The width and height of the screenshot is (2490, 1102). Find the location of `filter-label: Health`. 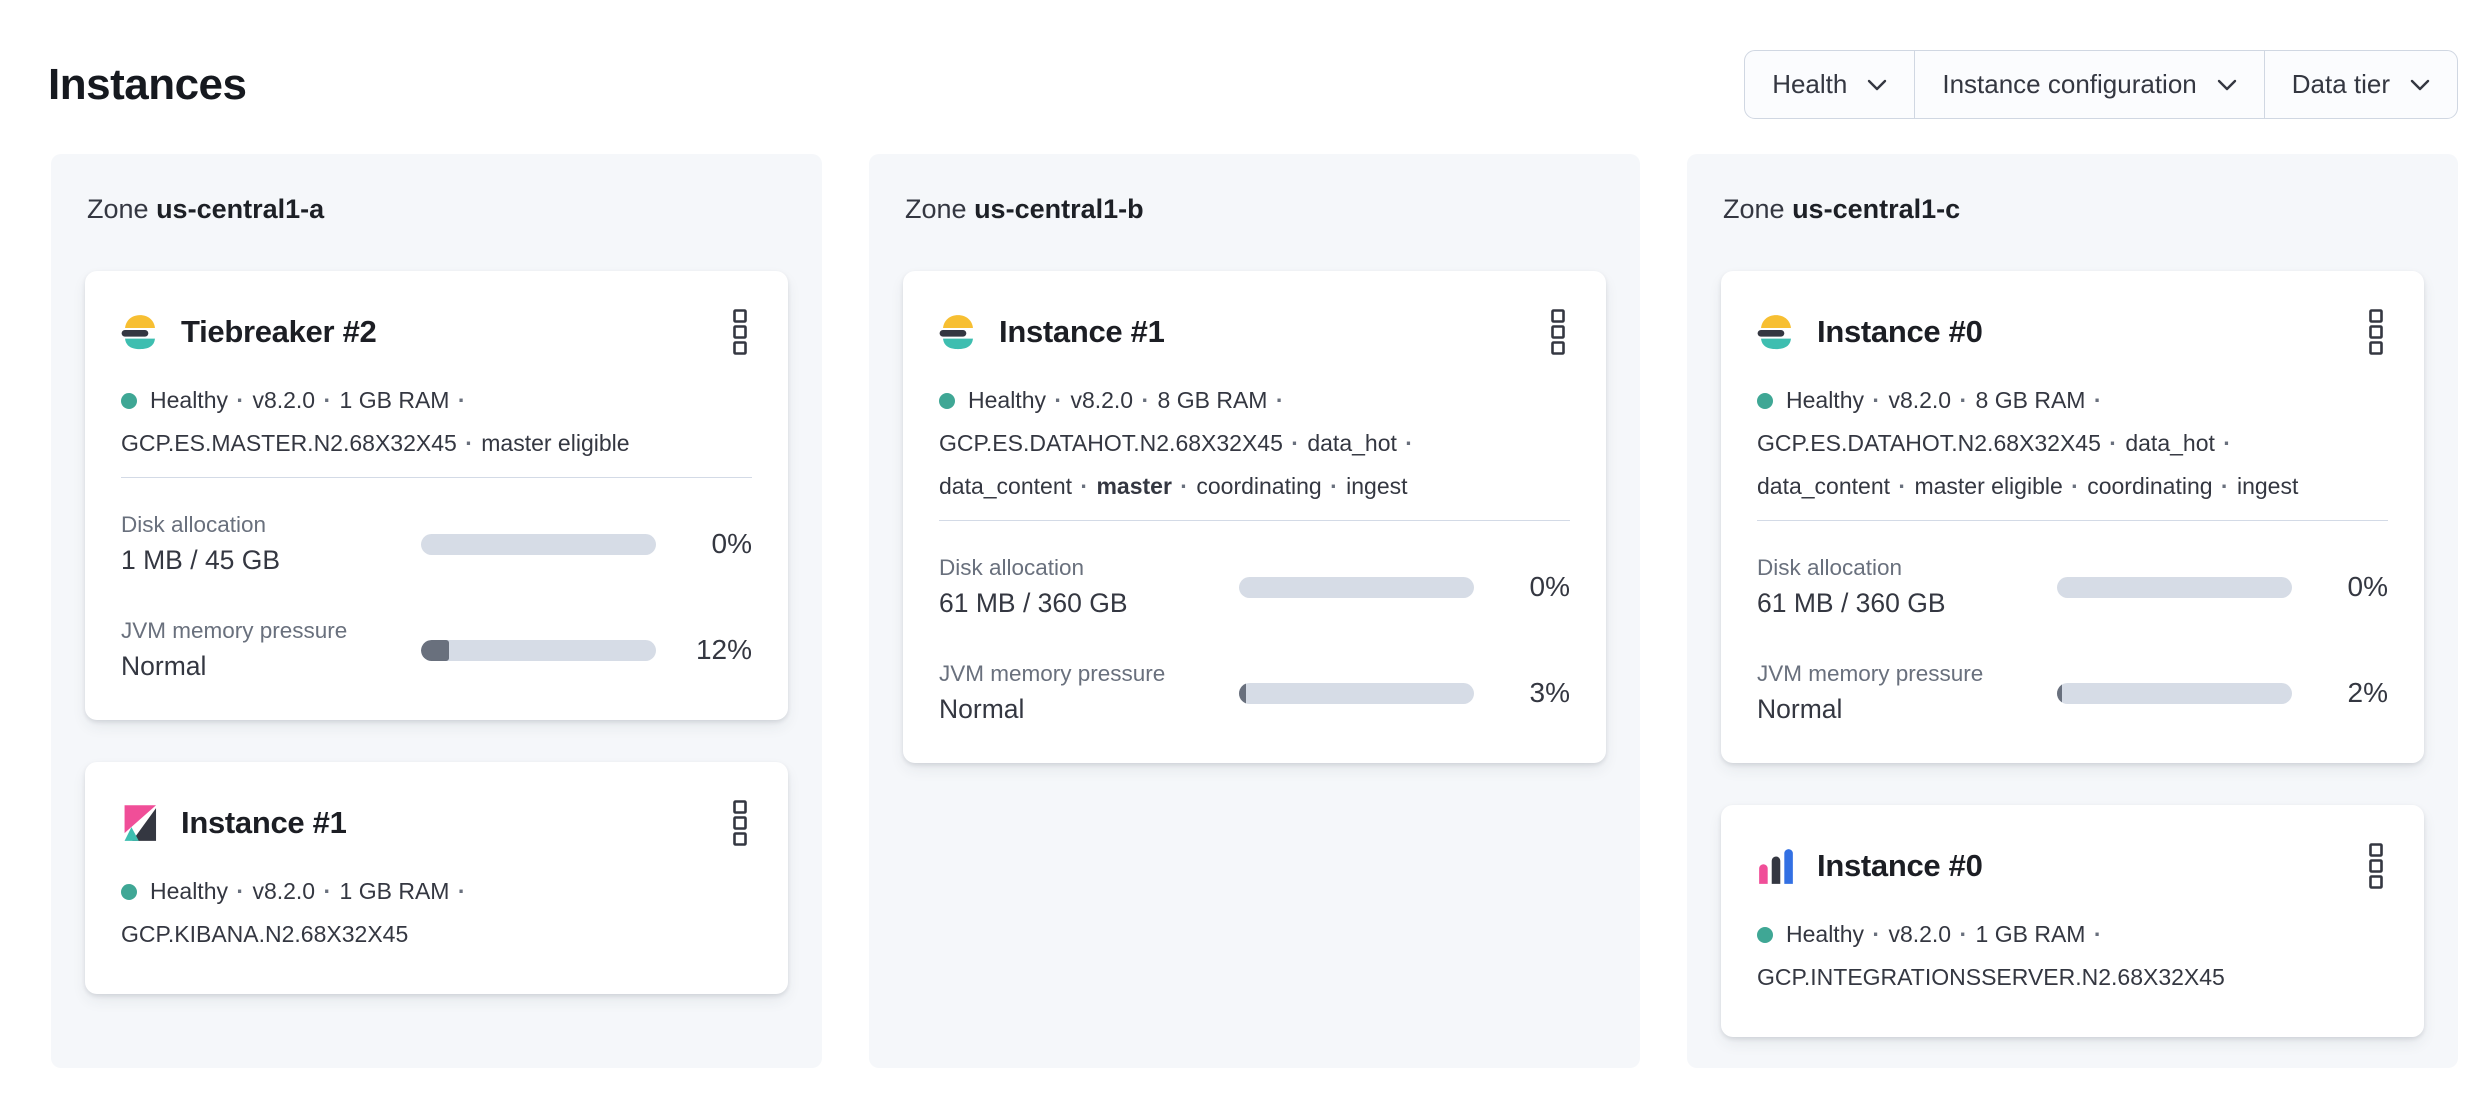

filter-label: Health is located at coordinates (1810, 84).